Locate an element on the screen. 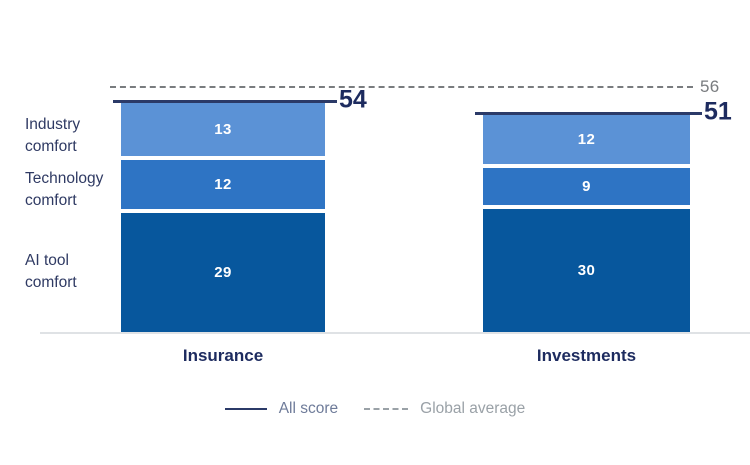 This screenshot has height=465, width=750. segment-value-label: 9 is located at coordinates (586, 186).